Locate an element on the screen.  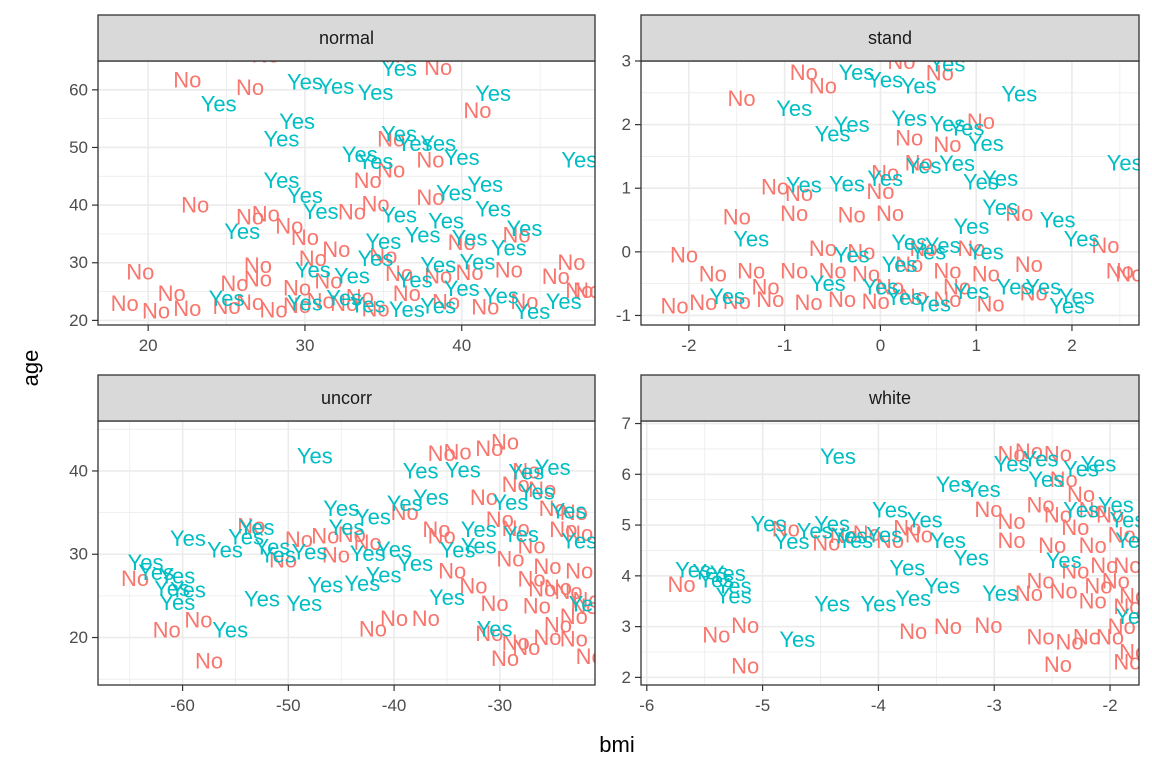
x-tick-label: -50 is located at coordinates (288, 705).